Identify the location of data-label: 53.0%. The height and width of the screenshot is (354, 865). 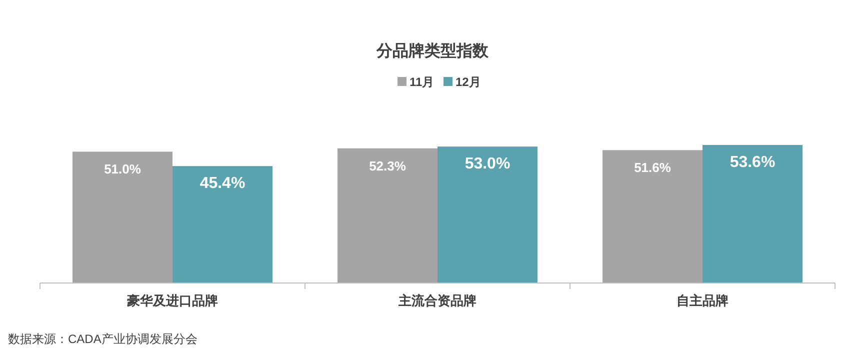
(487, 164).